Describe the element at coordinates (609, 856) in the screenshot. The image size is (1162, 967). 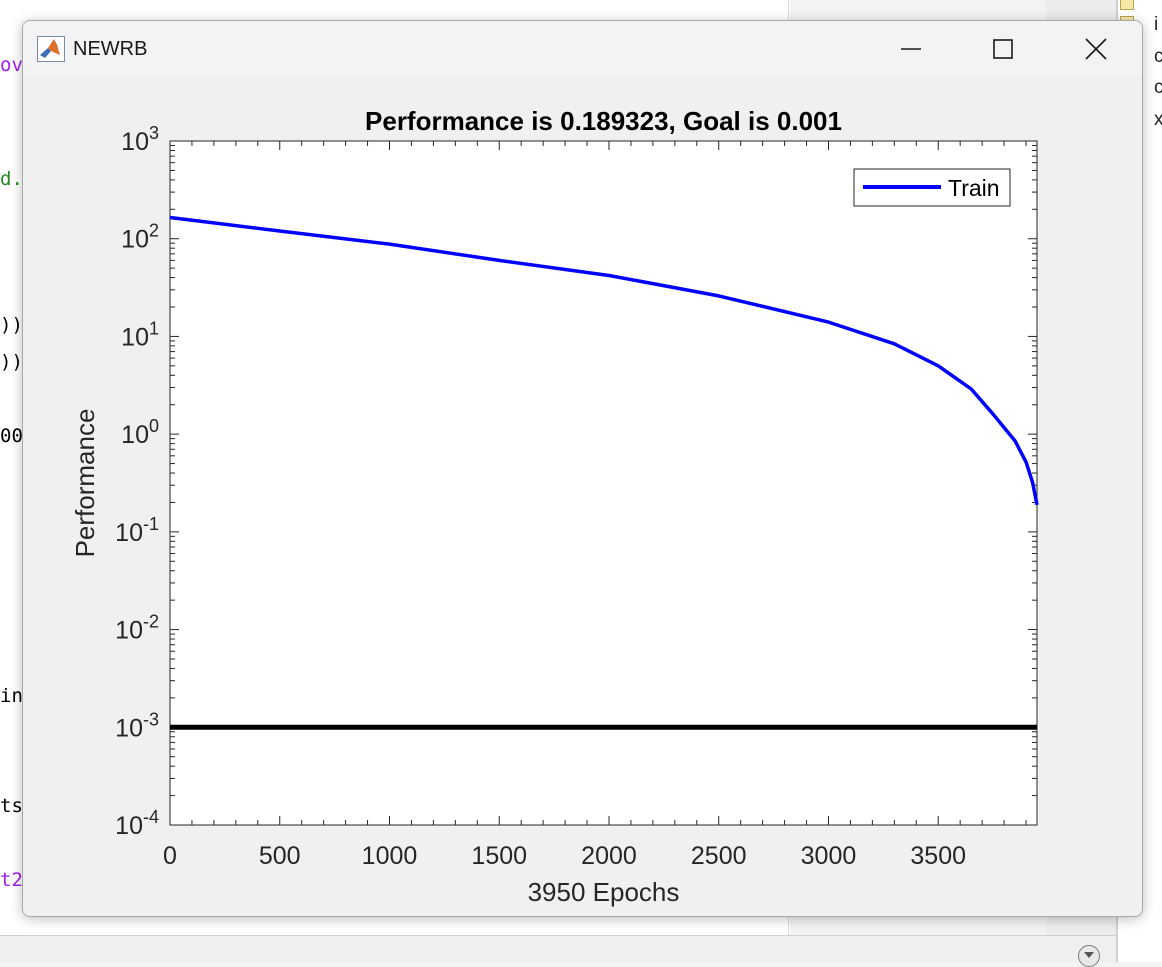
I see `x-tick-label: 2000` at that location.